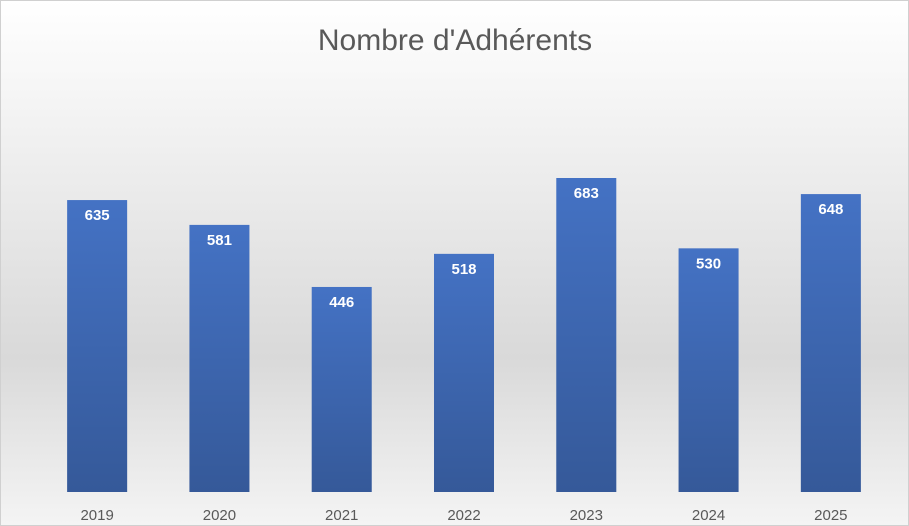 Image resolution: width=909 pixels, height=526 pixels. Describe the element at coordinates (96, 515) in the screenshot. I see `x-tick-label: 2019` at that location.